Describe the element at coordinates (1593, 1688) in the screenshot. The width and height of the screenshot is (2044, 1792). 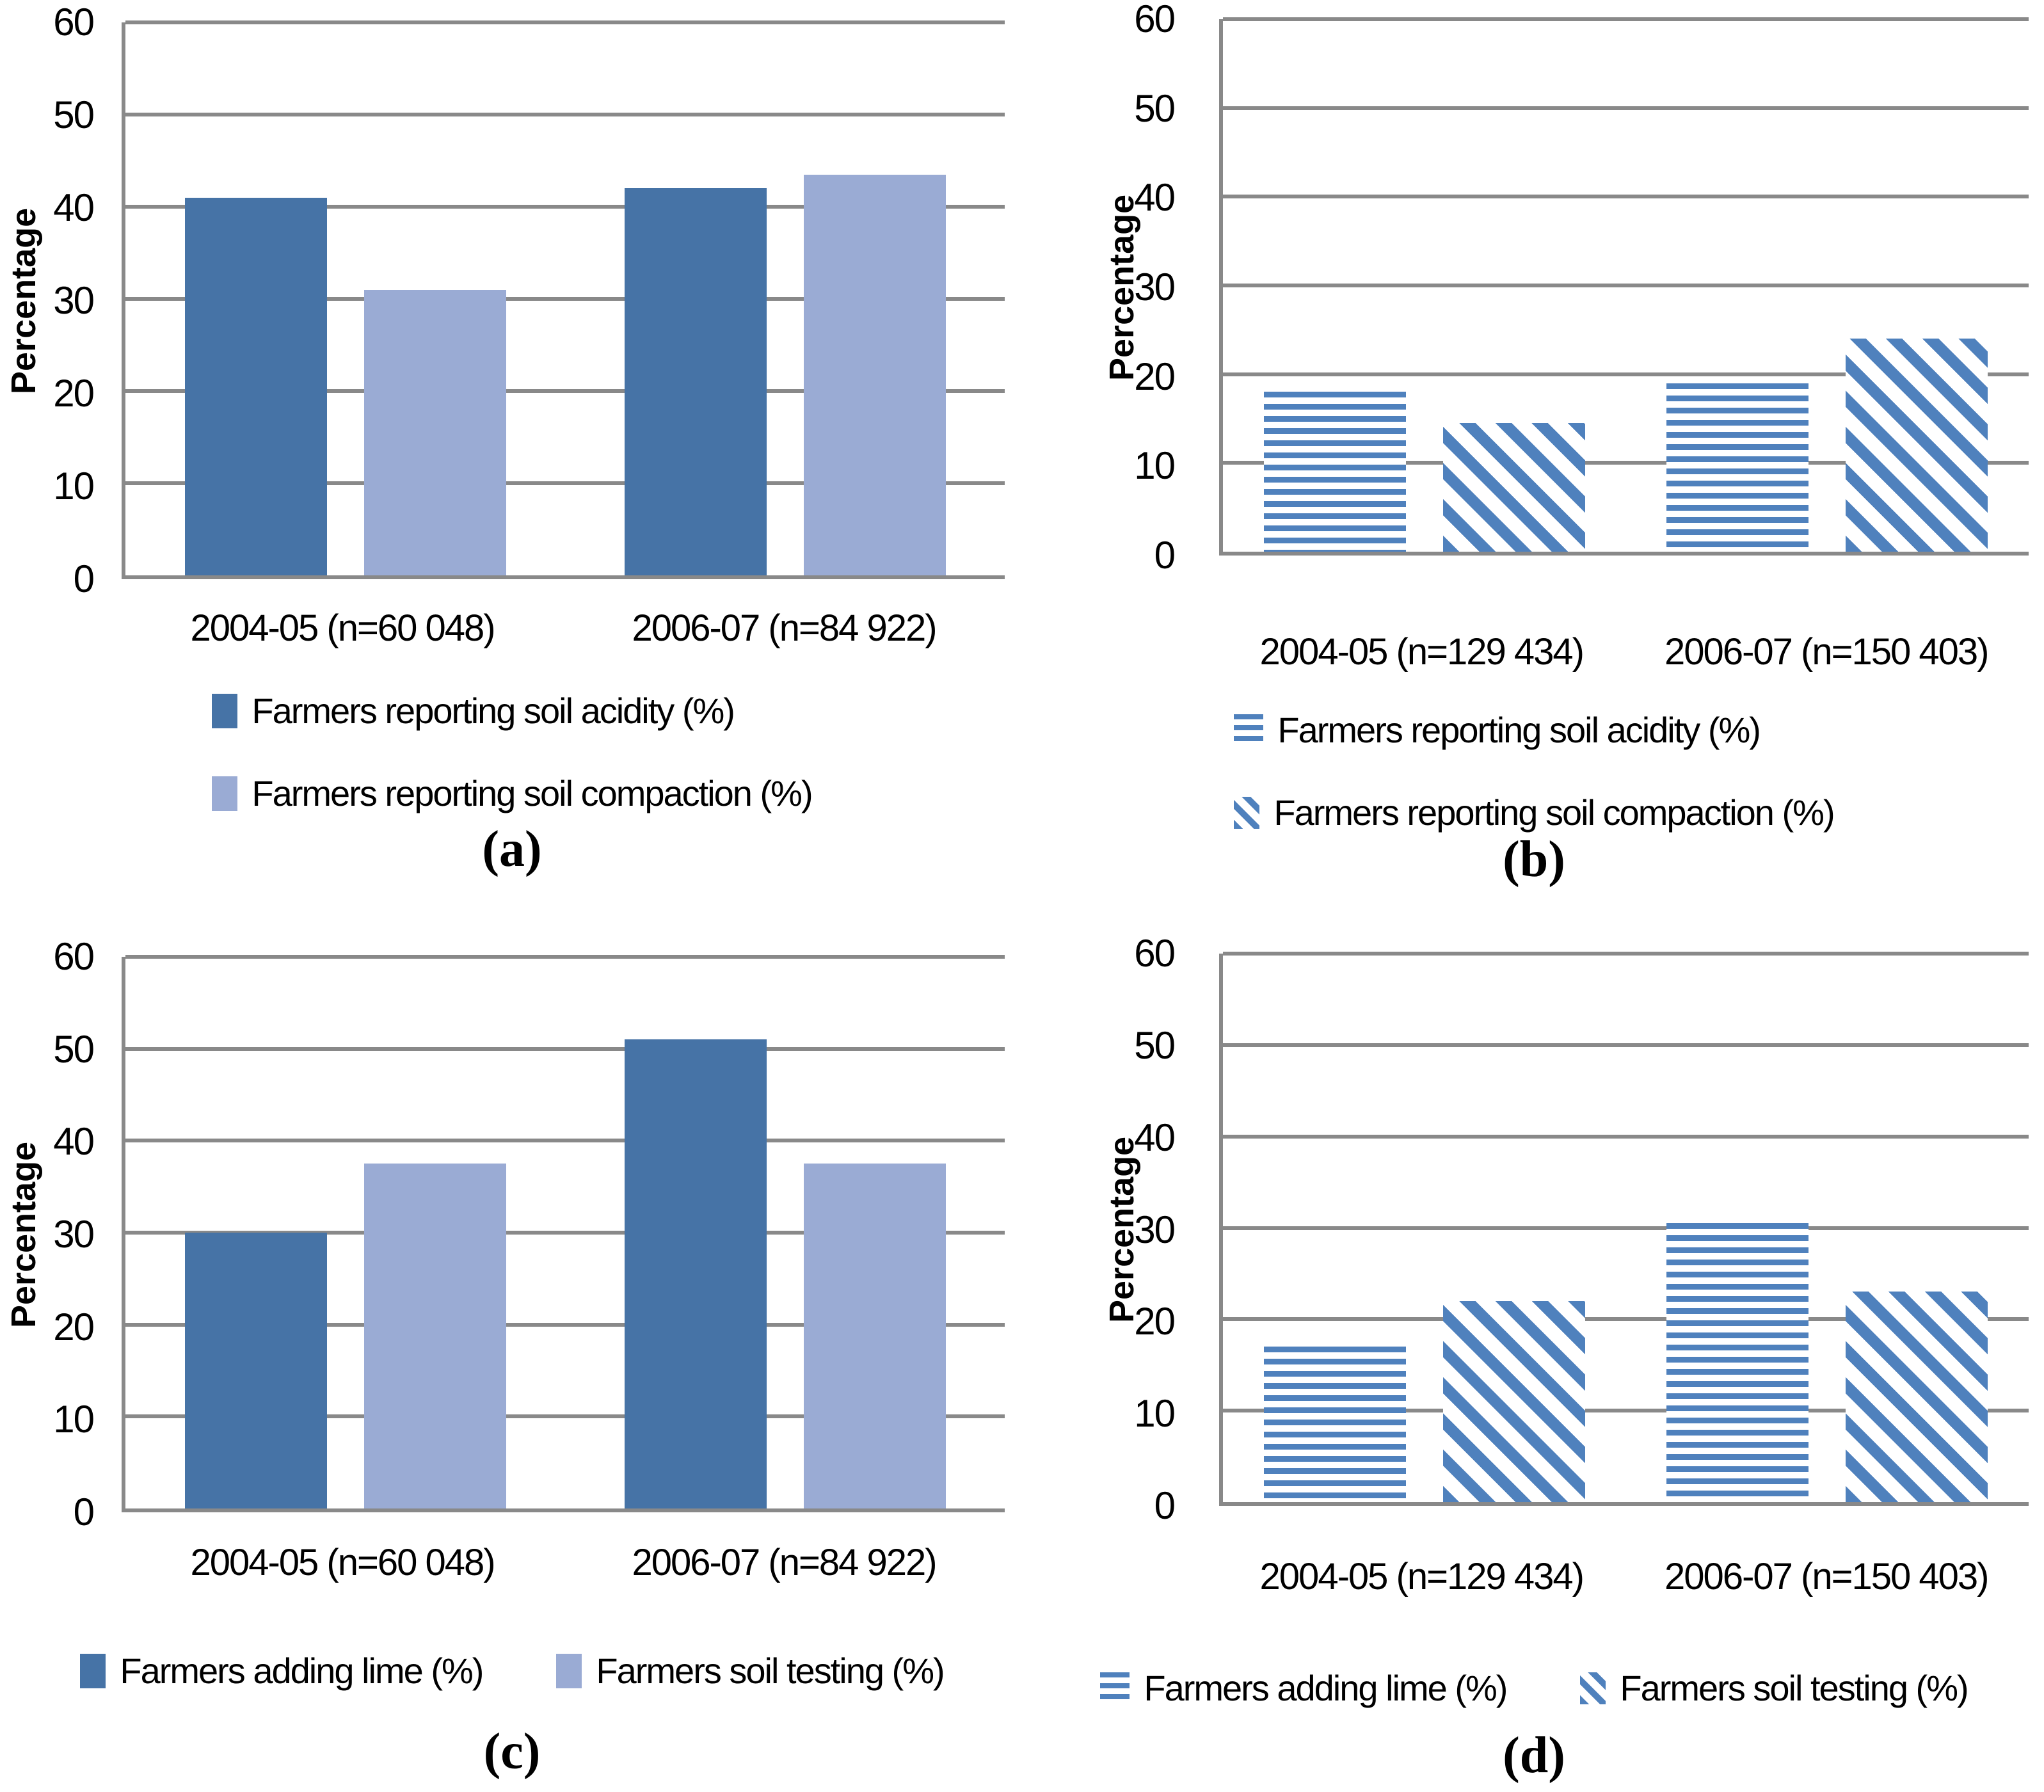
I see `legend-swatch-stripe-diagonal` at that location.